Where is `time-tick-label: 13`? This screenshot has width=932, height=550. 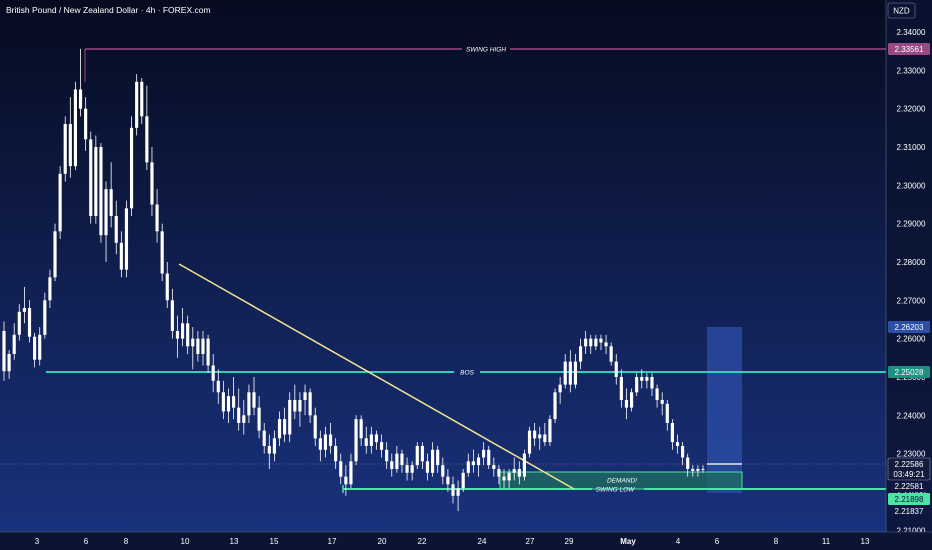
time-tick-label: 13 is located at coordinates (234, 541).